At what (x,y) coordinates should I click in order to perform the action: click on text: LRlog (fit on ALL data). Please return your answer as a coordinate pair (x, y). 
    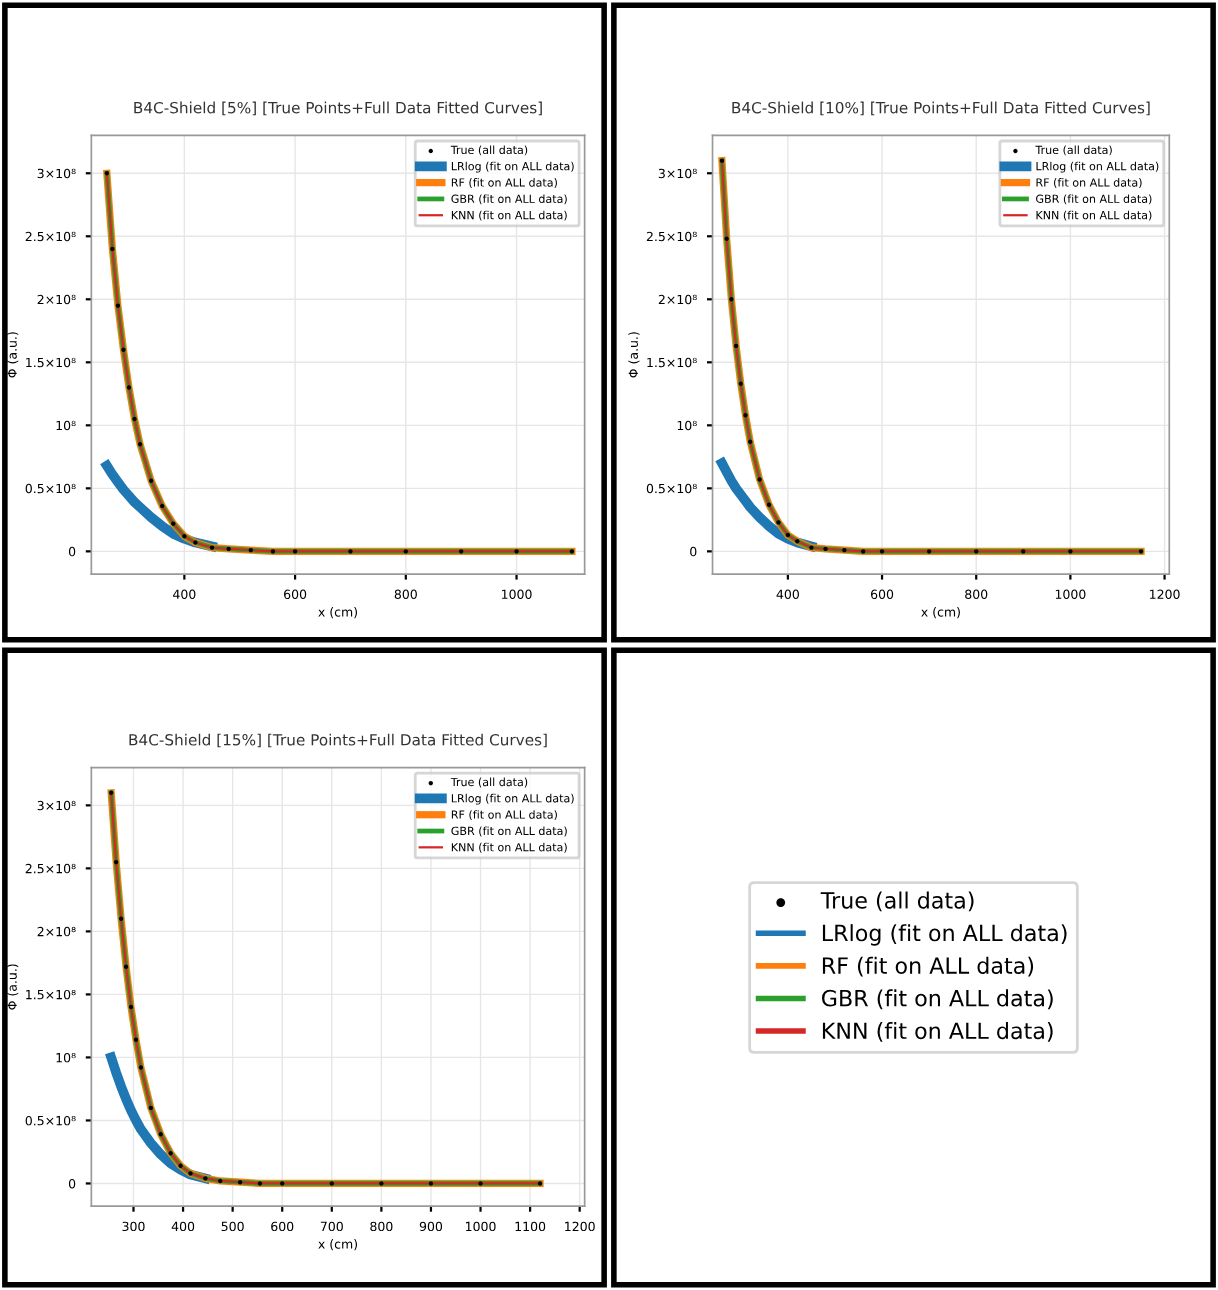
    Looking at the image, I should click on (944, 935).